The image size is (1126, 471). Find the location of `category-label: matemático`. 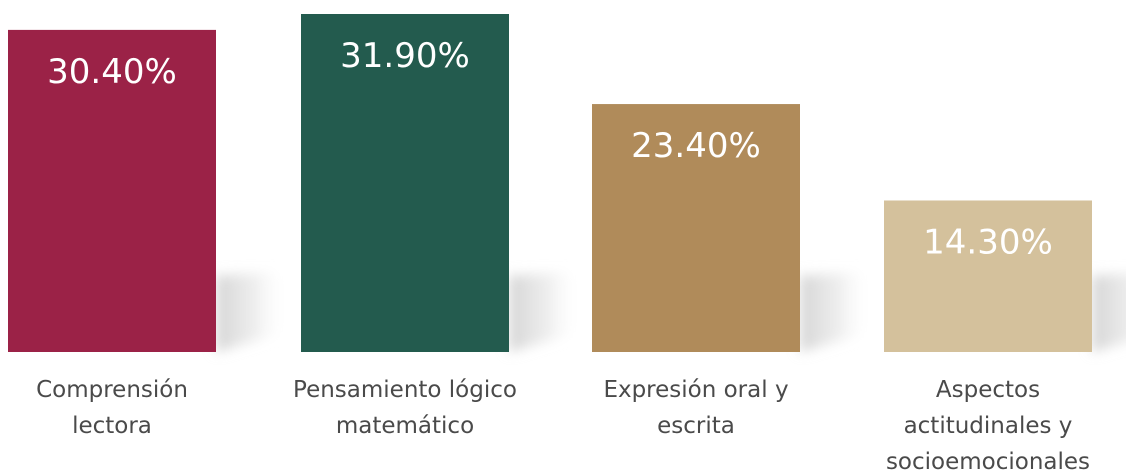

category-label: matemático is located at coordinates (405, 426).